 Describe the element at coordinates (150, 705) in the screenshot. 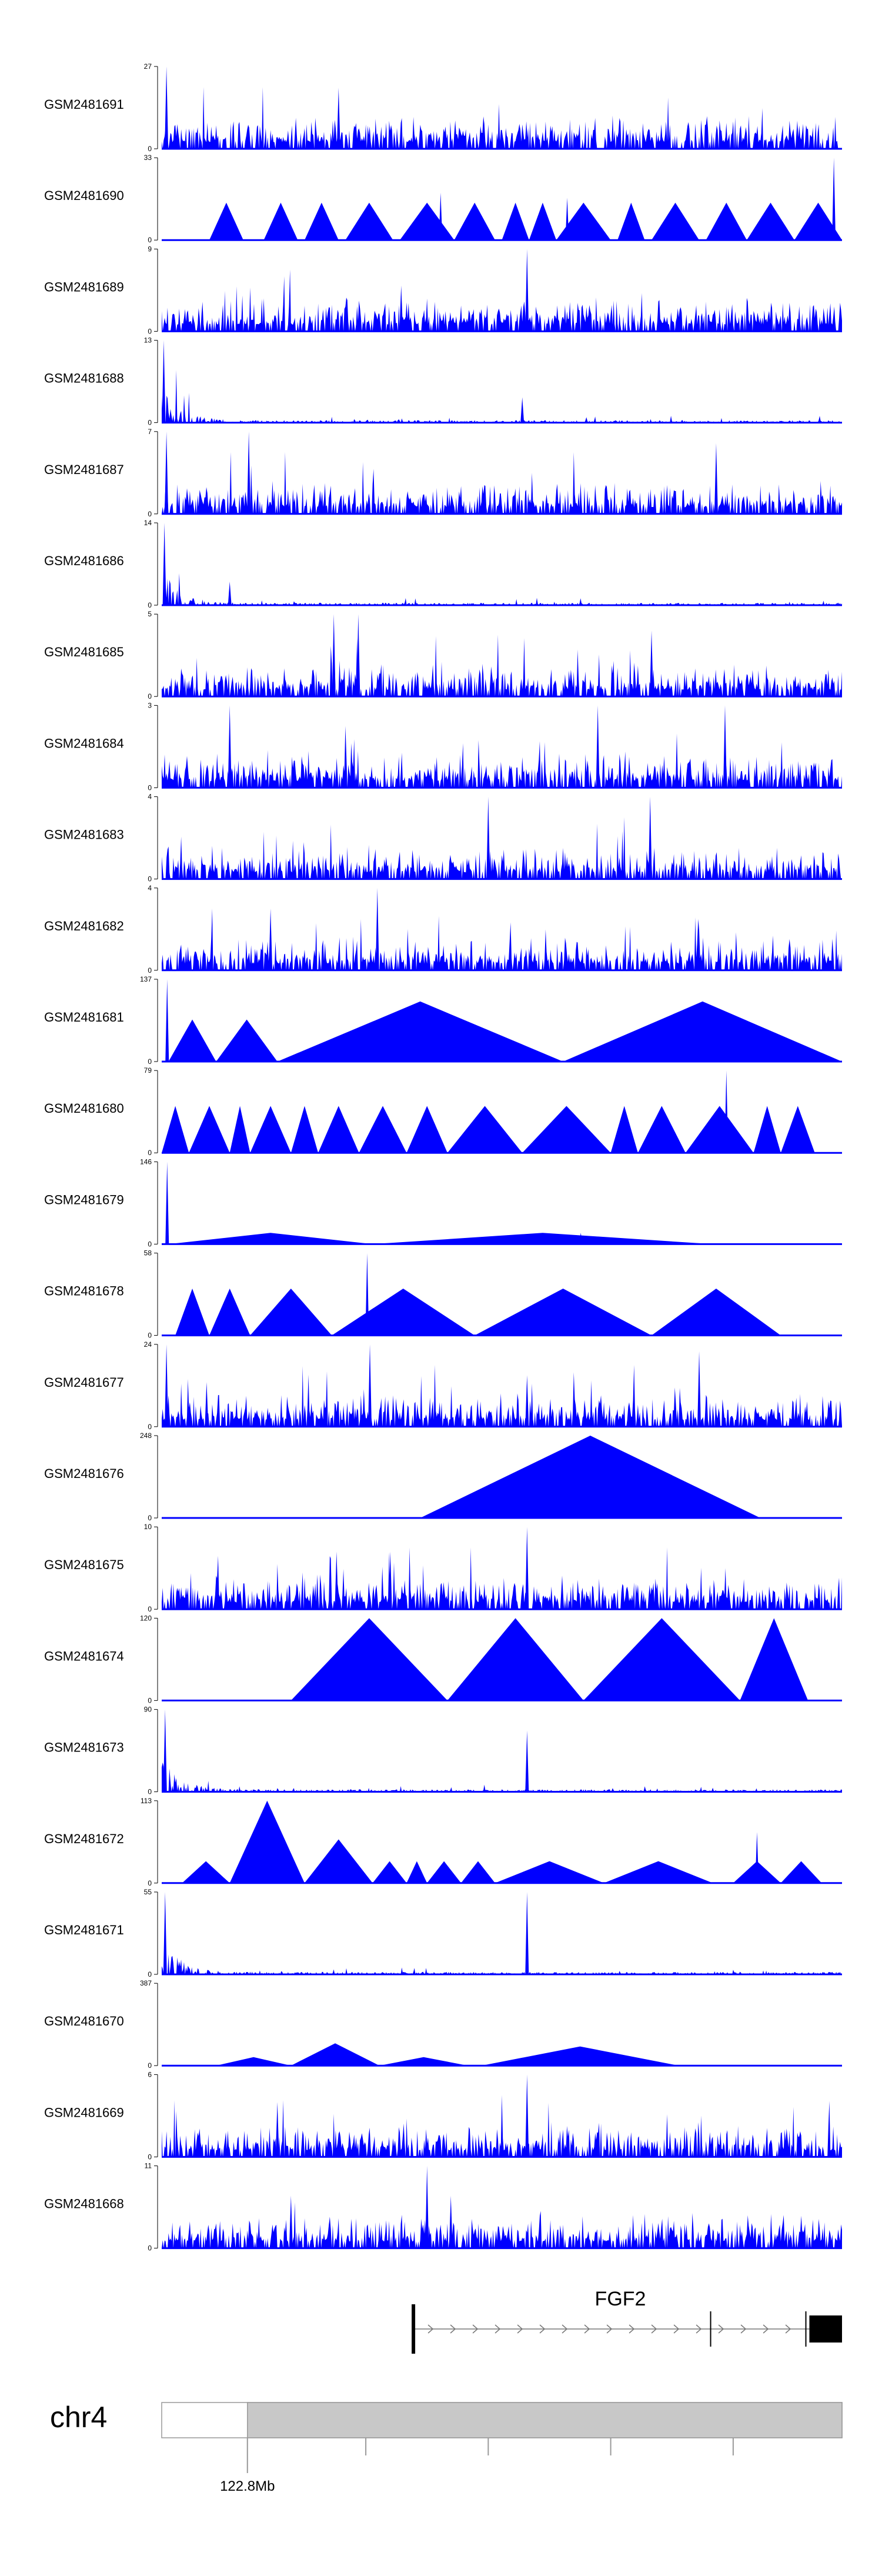

I see `y-tick-label-max: 3` at that location.